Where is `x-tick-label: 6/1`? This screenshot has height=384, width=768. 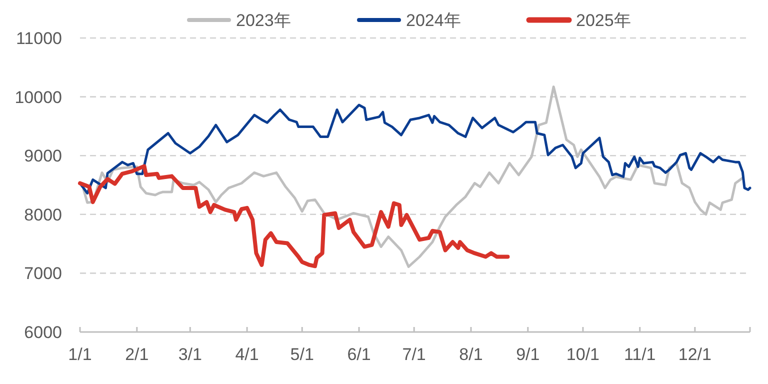 x-tick-label: 6/1 is located at coordinates (359, 354).